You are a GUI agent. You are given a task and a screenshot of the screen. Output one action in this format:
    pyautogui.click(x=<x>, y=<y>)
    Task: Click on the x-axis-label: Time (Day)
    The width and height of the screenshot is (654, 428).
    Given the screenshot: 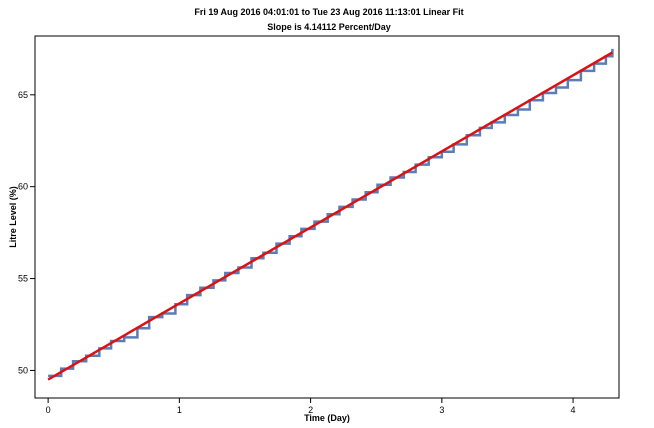 What is the action you would take?
    pyautogui.click(x=327, y=418)
    